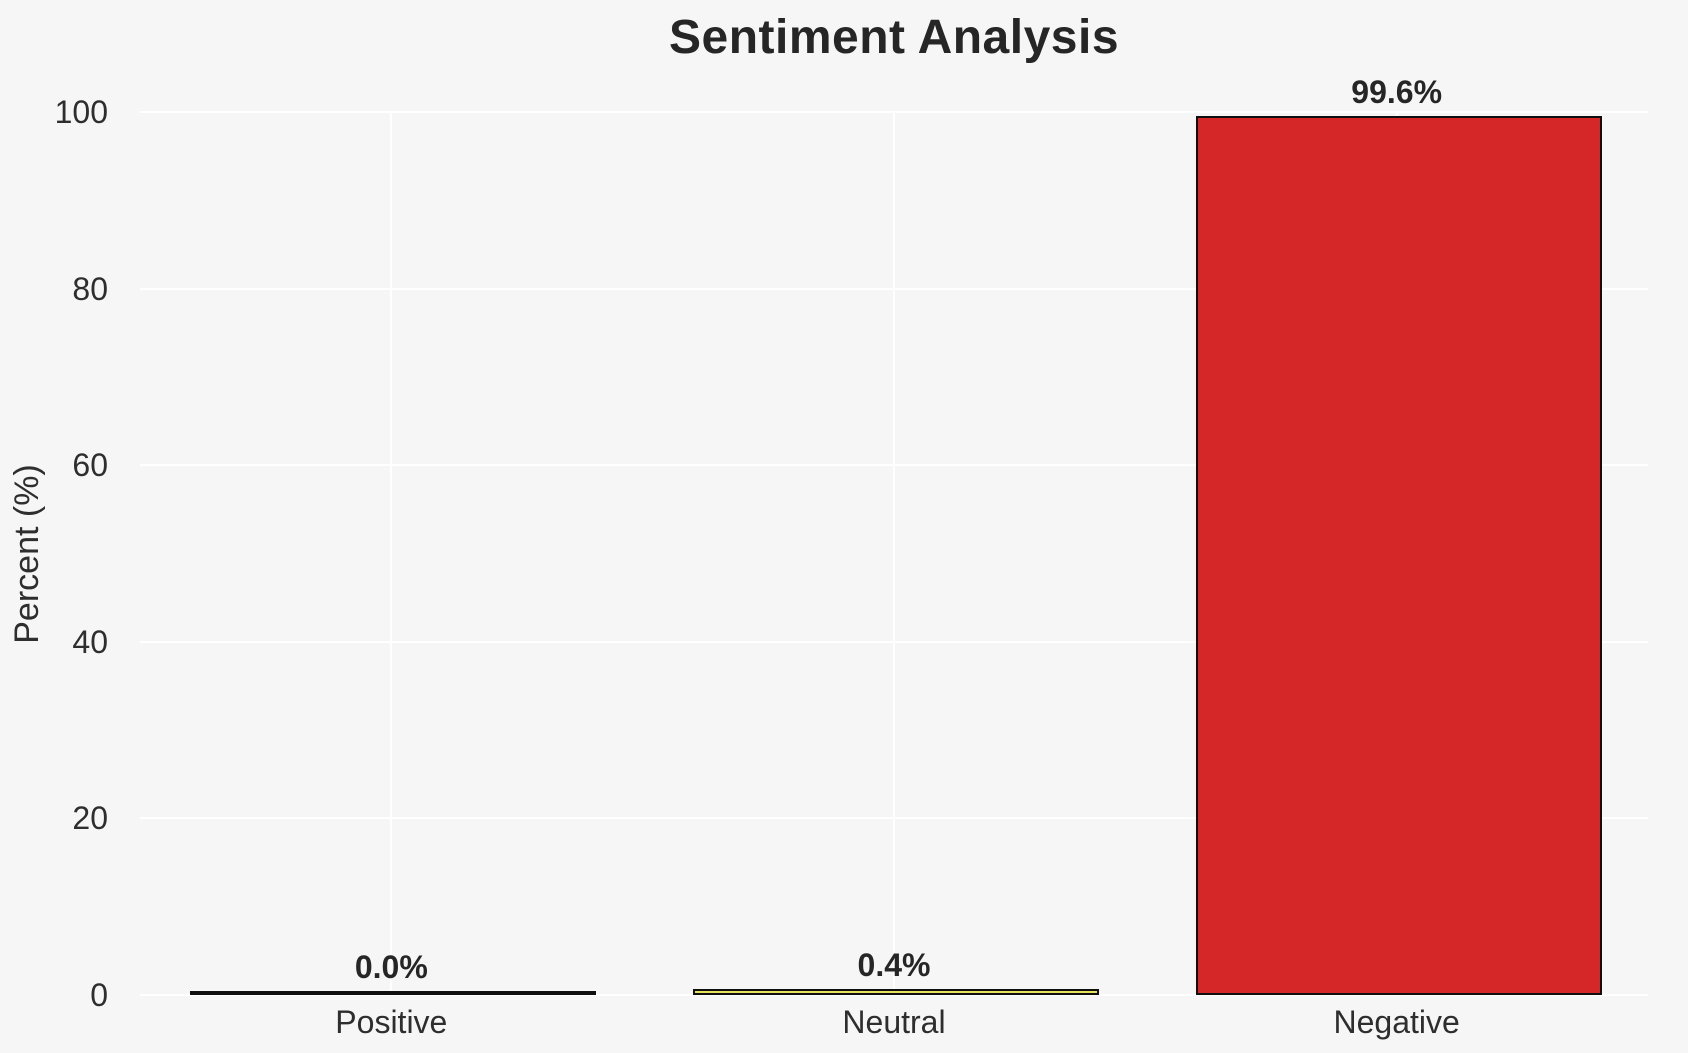 The image size is (1688, 1053). What do you see at coordinates (99, 995) in the screenshot?
I see `y-tick-label: 0` at bounding box center [99, 995].